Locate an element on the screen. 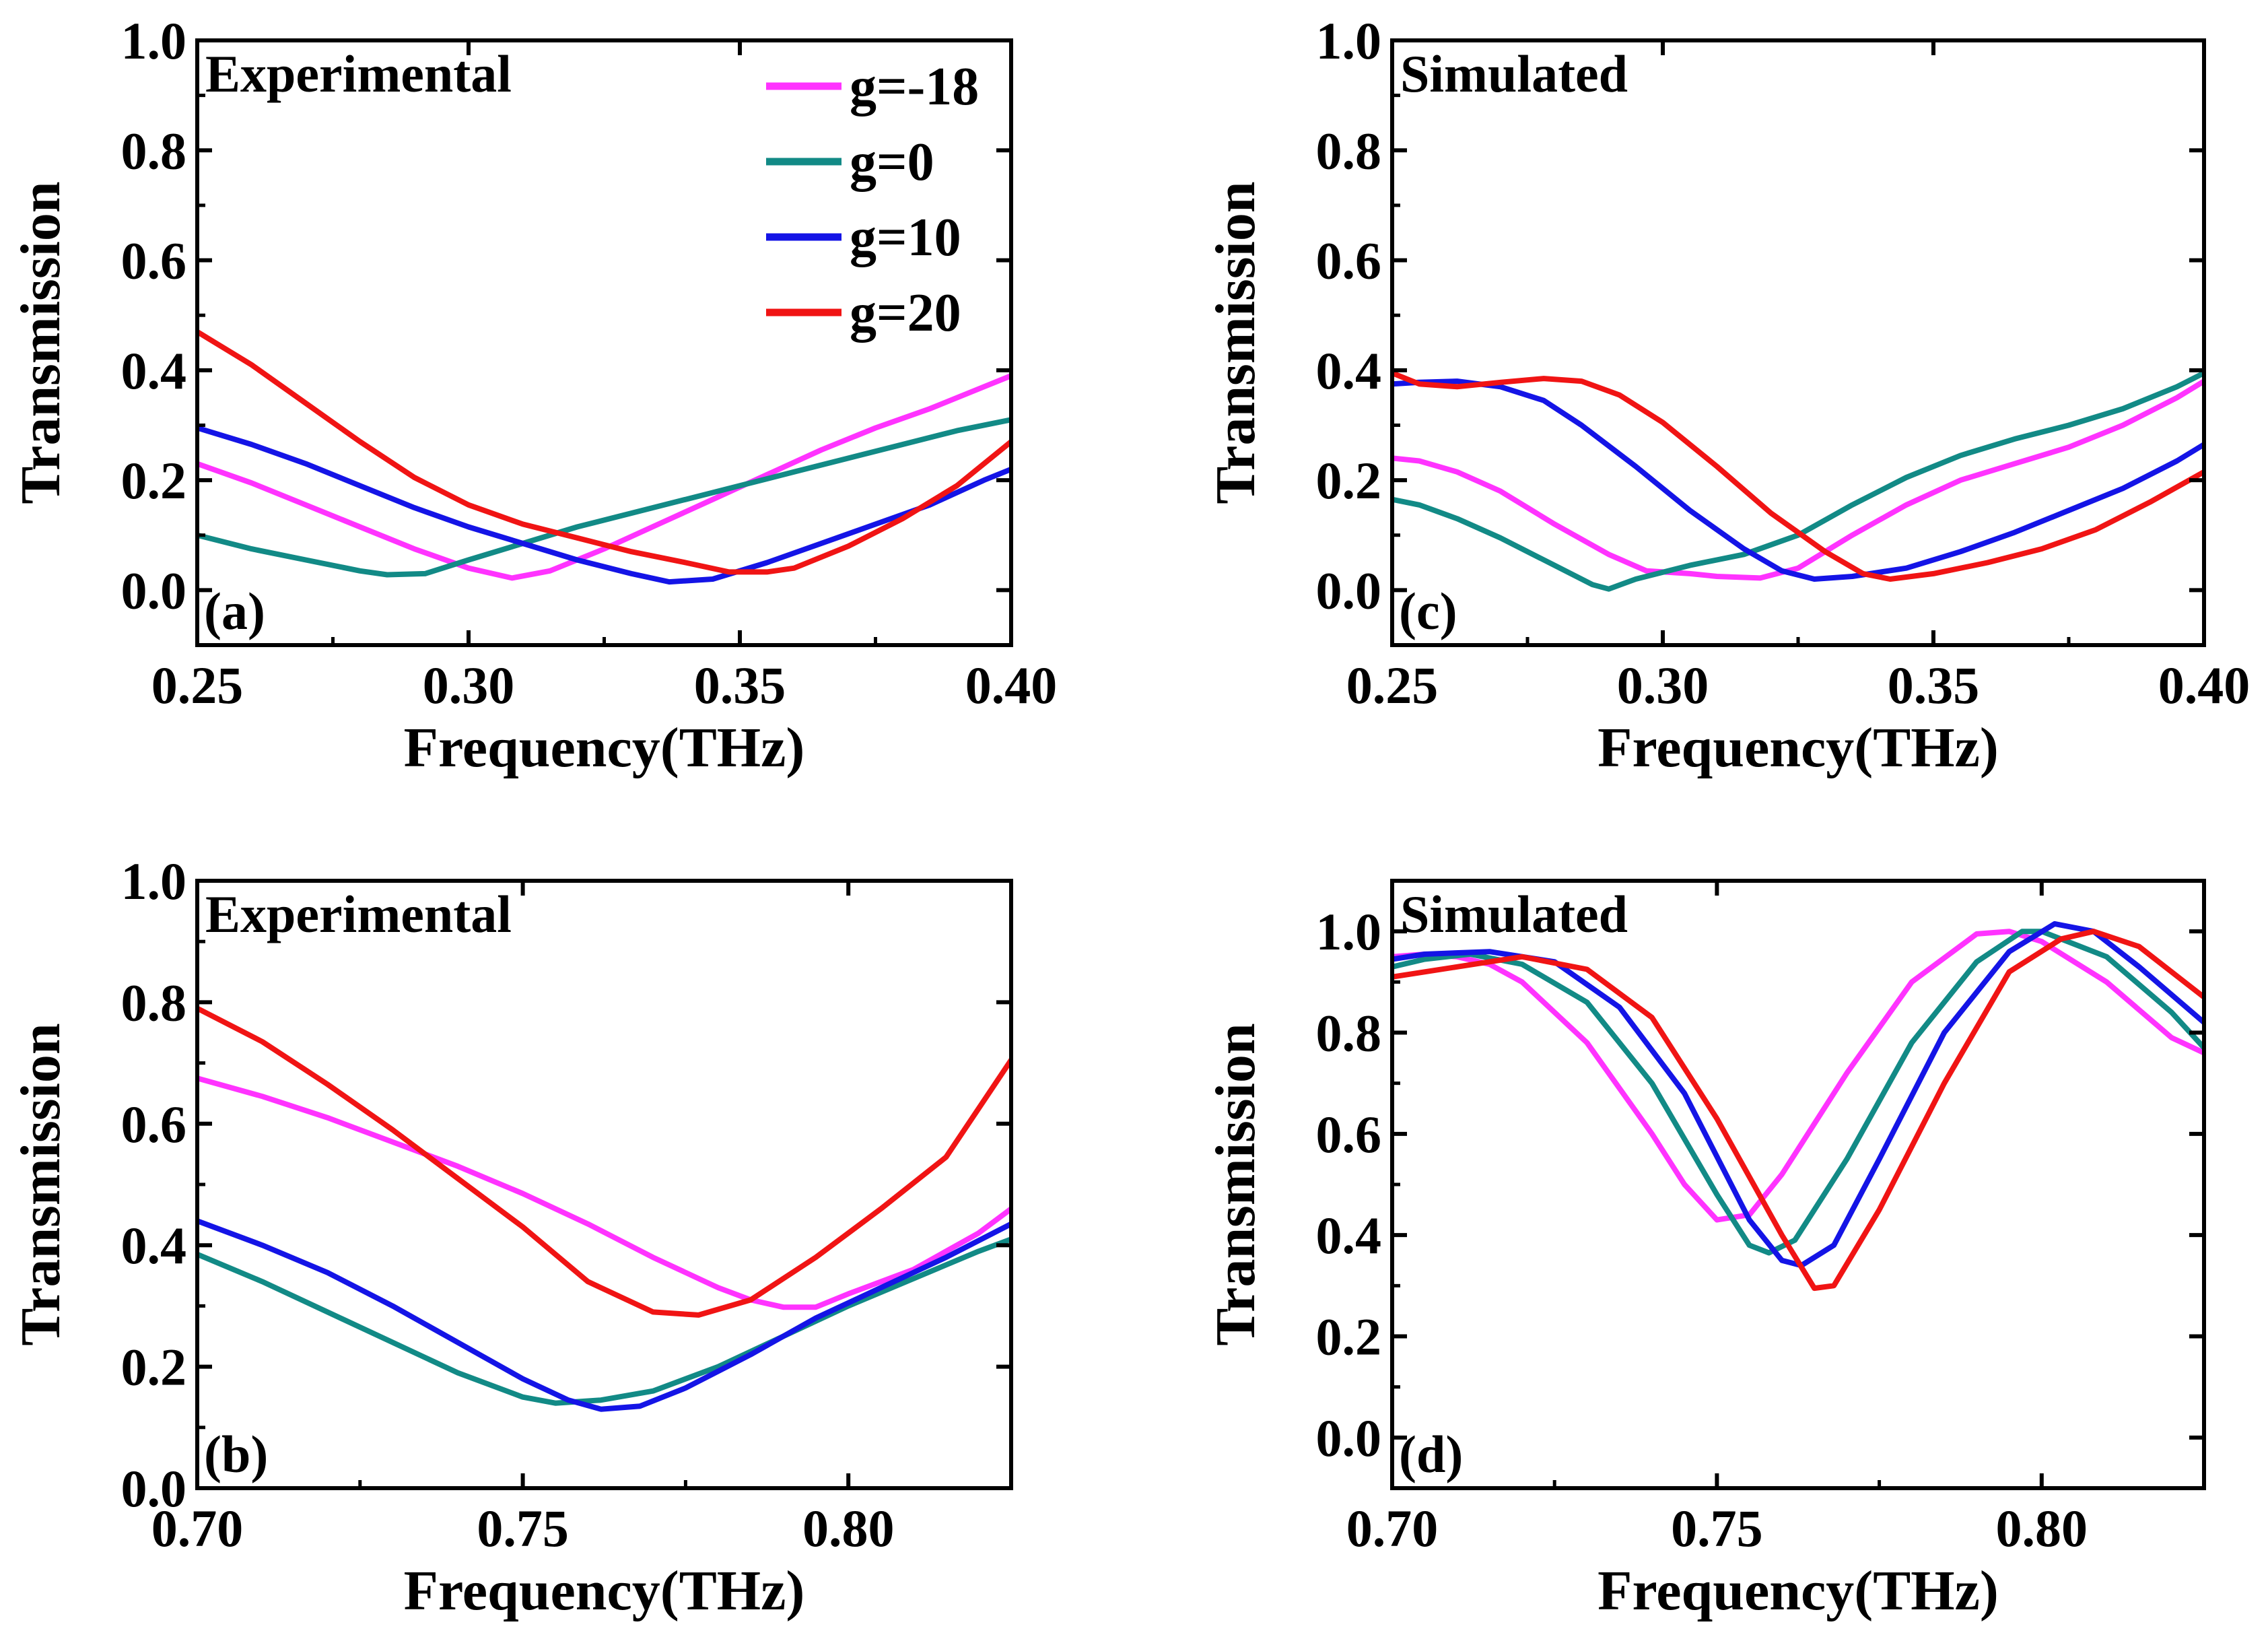  legend-label: g=-18 is located at coordinates (914, 86).